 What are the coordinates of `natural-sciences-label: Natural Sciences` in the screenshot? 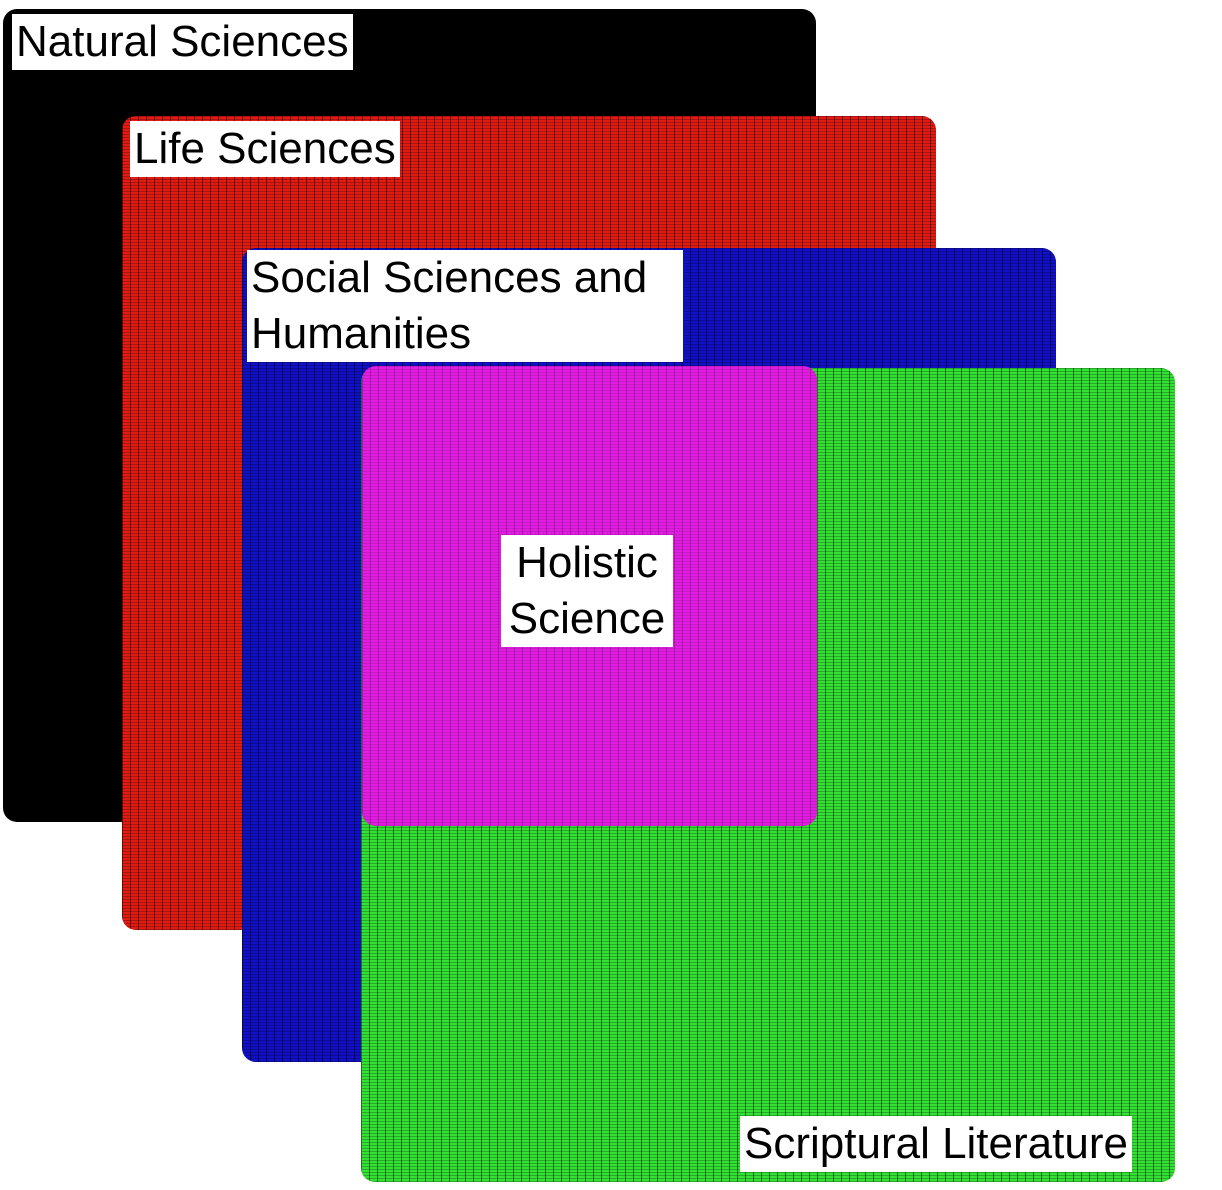 It's located at (182, 42).